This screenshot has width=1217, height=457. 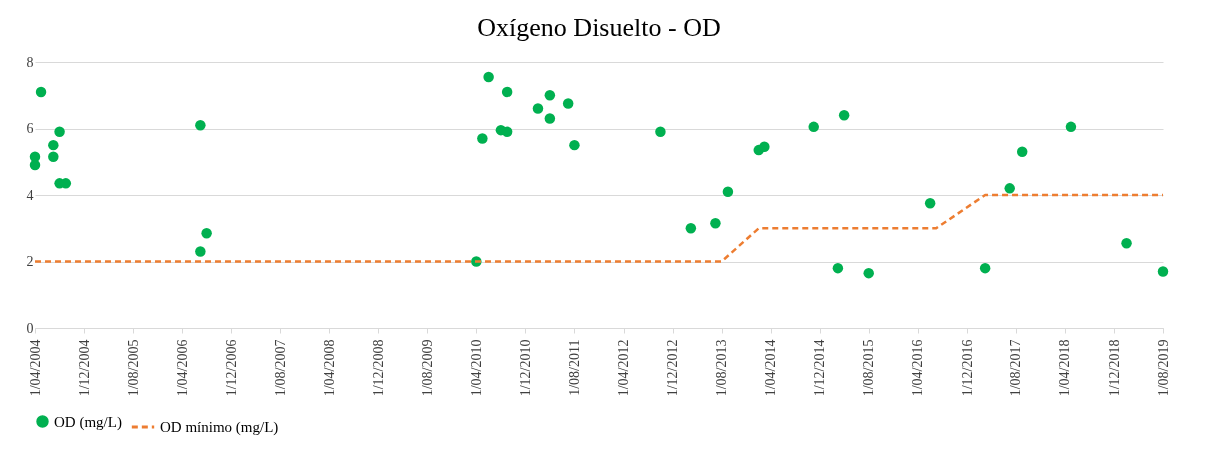 What do you see at coordinates (182, 368) in the screenshot?
I see `x-tick-label: 1/04/2006` at bounding box center [182, 368].